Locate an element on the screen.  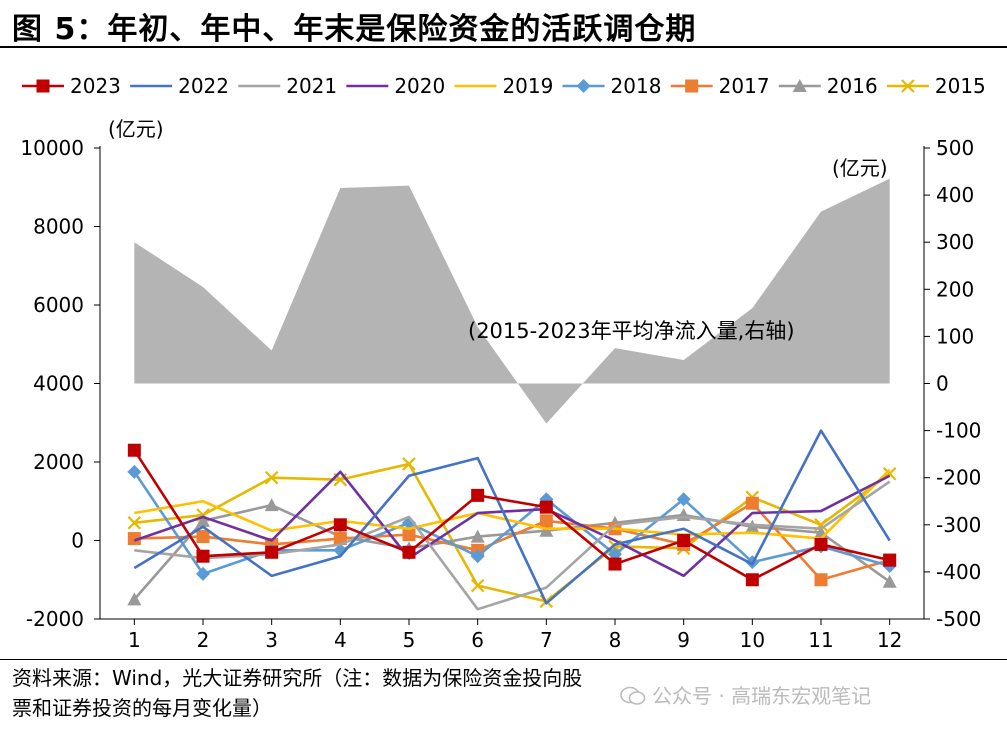
left-tick-label: 8000 is located at coordinates (58, 227).